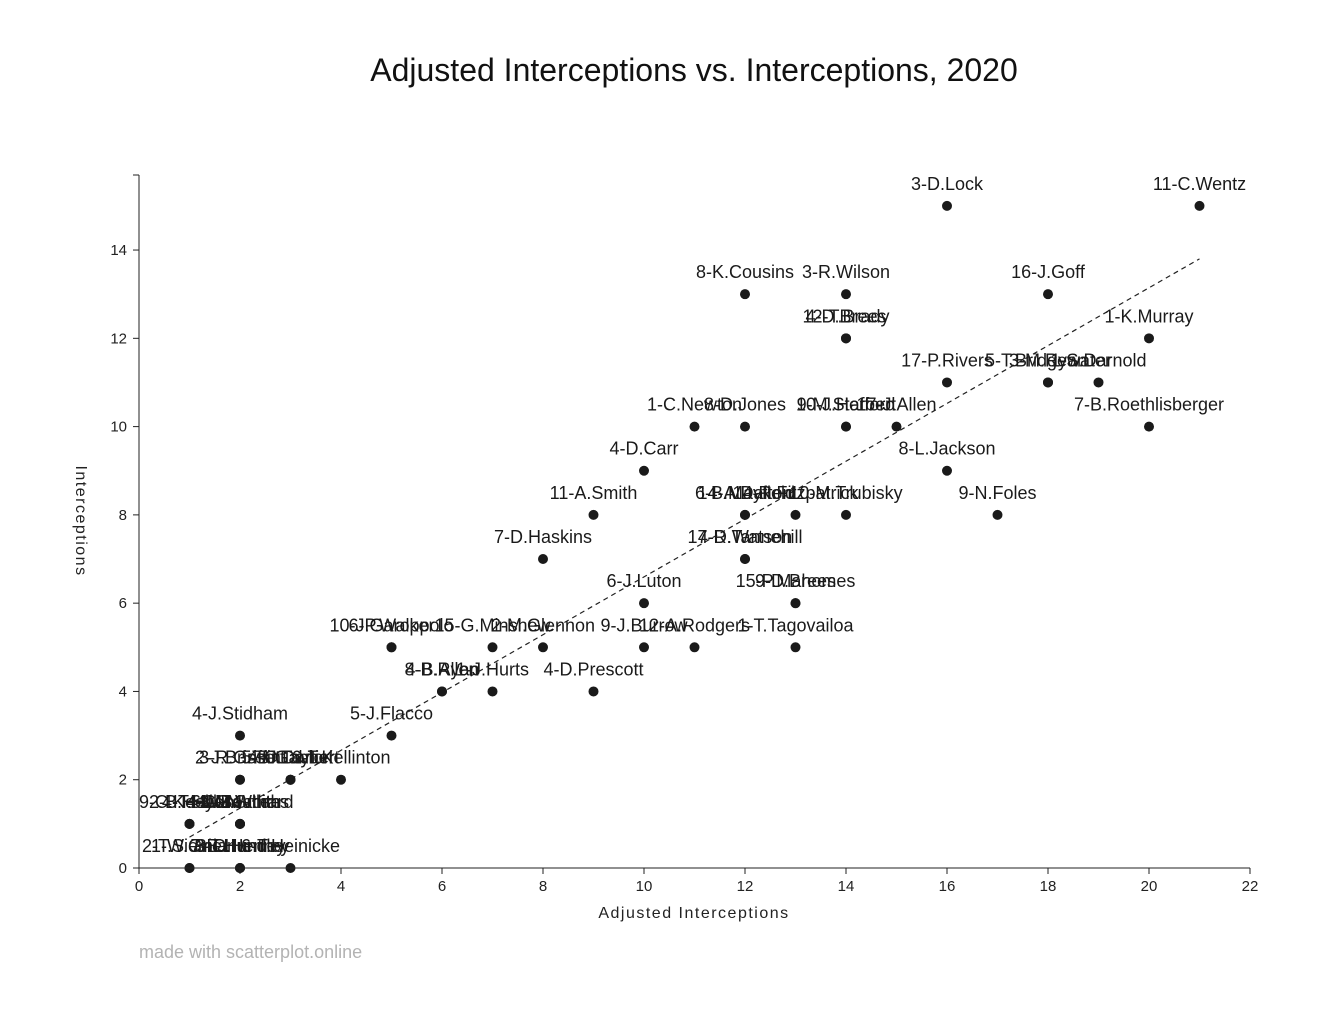 The height and width of the screenshot is (1036, 1336). I want to click on point-label: 10-J.Garoppolo, so click(391, 625).